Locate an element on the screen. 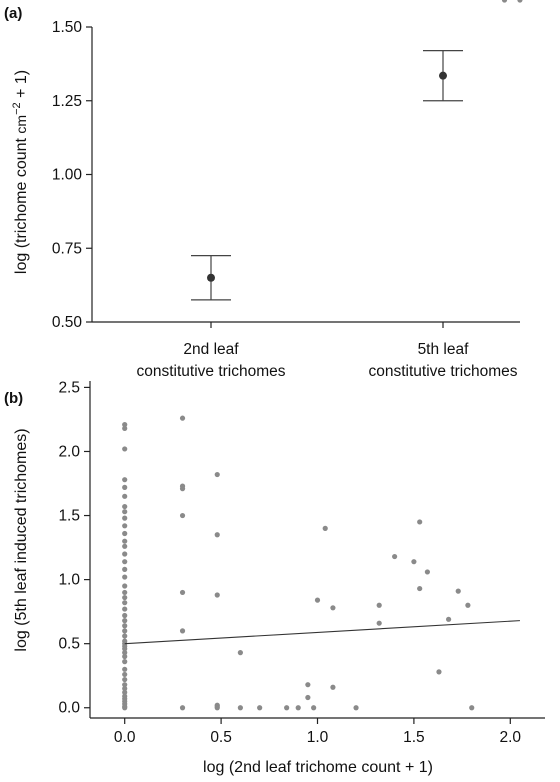  panel-b-regression-line is located at coordinates (322, 632).